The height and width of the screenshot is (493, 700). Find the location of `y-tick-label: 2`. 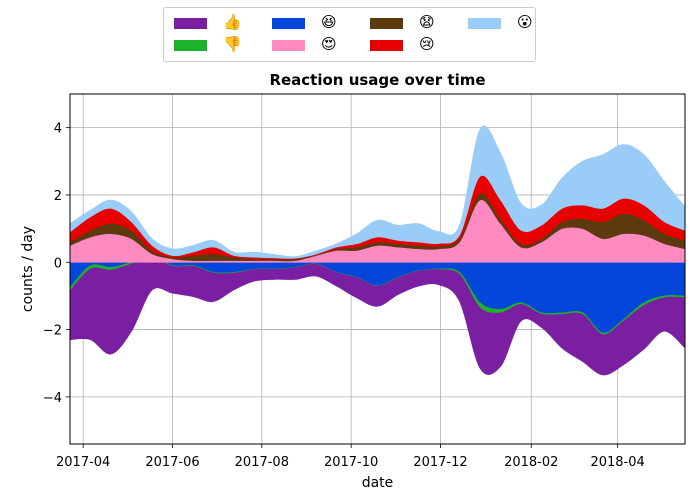

y-tick-label: 2 is located at coordinates (58, 196).